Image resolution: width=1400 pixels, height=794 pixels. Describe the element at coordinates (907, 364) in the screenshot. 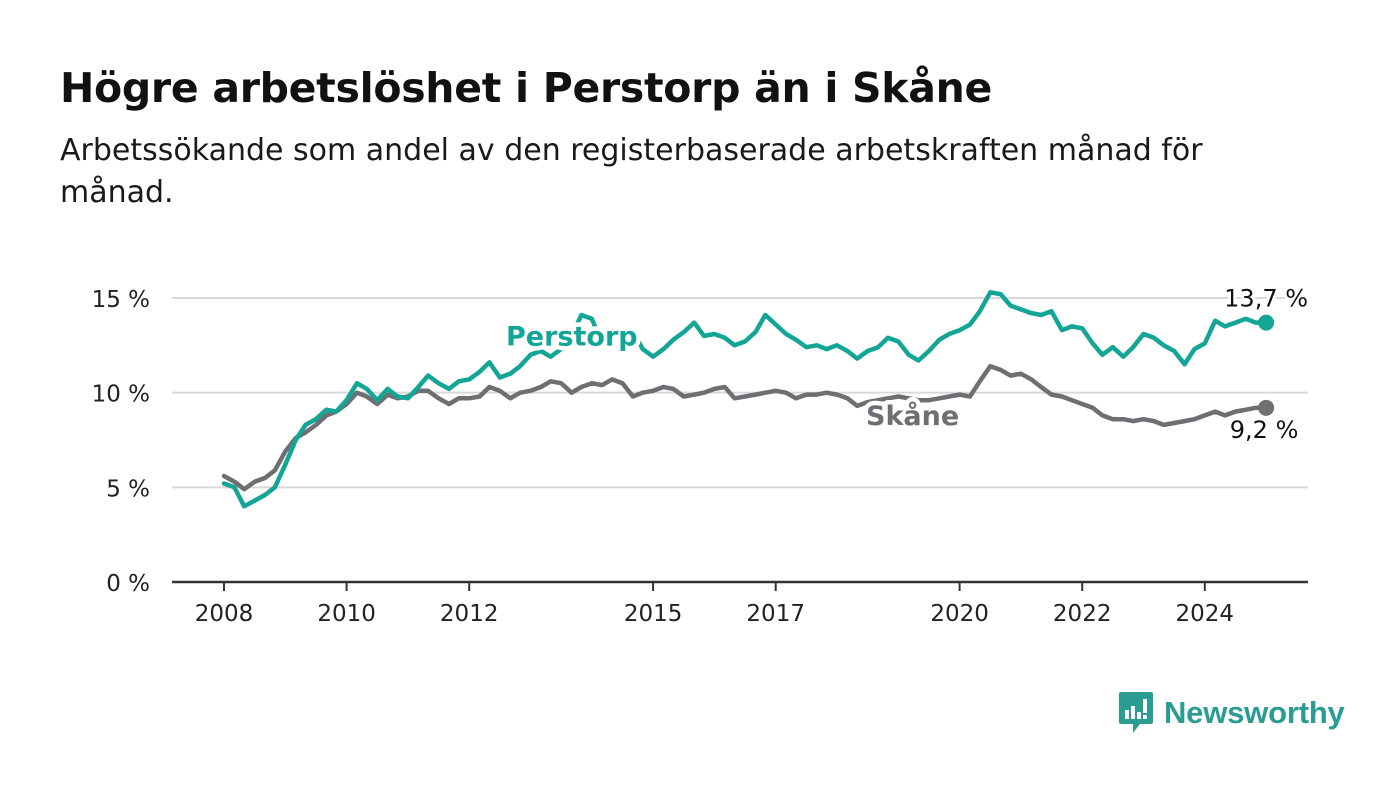

I see `series-labels: Perstorp Skåne 13,7 % 9,2 %` at that location.